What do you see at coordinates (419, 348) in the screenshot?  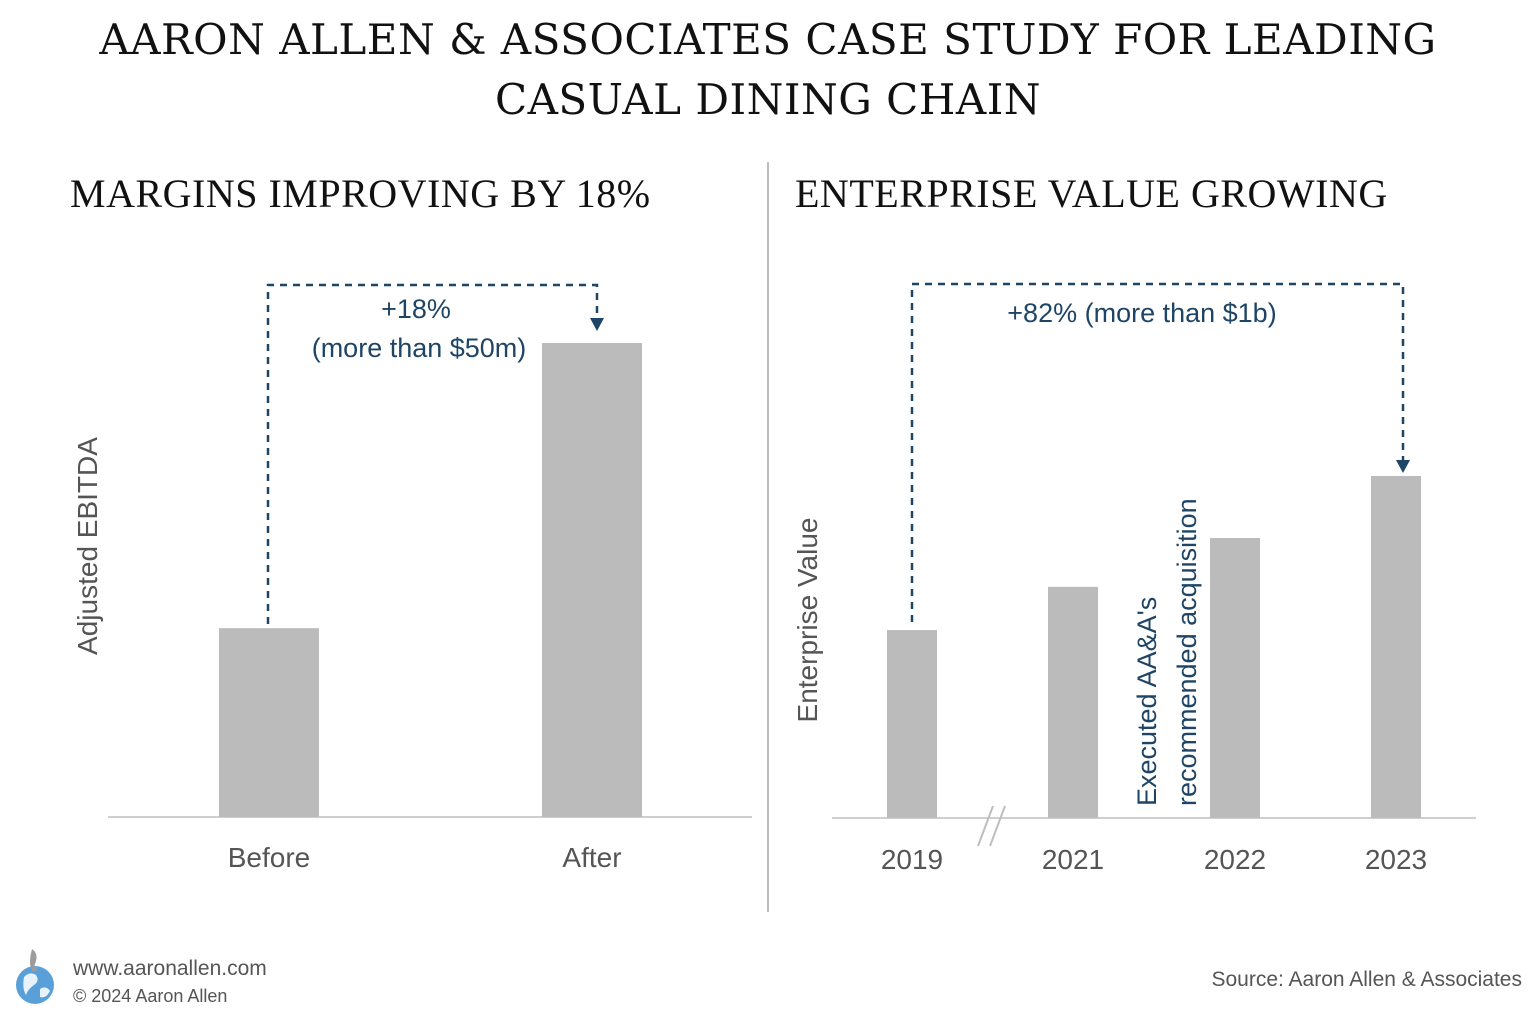 I see `left-annotation-amount: (more than $50m)` at bounding box center [419, 348].